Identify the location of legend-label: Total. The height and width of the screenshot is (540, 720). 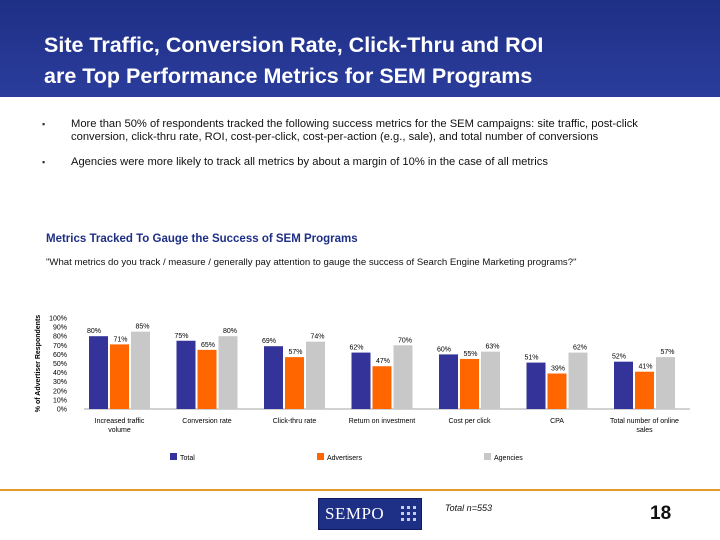
(187, 458).